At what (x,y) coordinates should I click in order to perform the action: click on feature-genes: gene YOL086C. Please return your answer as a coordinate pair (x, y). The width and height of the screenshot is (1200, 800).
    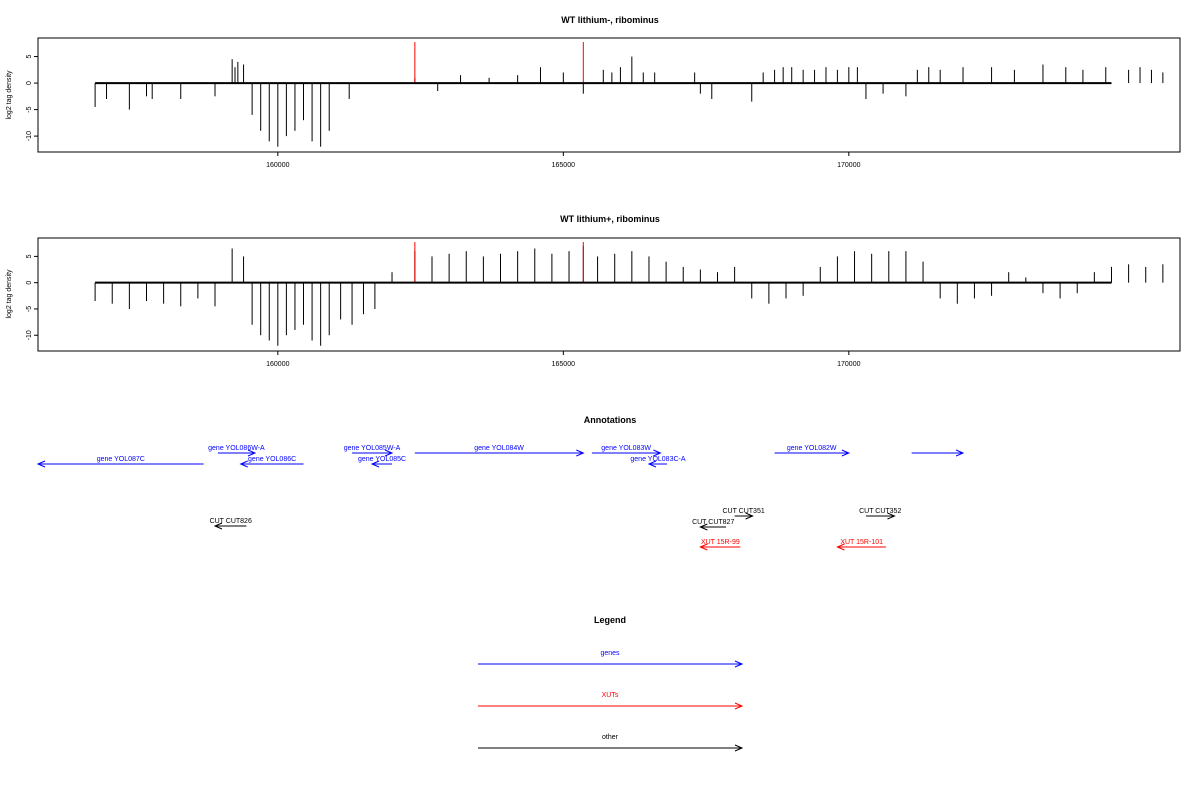
    Looking at the image, I should click on (271, 462).